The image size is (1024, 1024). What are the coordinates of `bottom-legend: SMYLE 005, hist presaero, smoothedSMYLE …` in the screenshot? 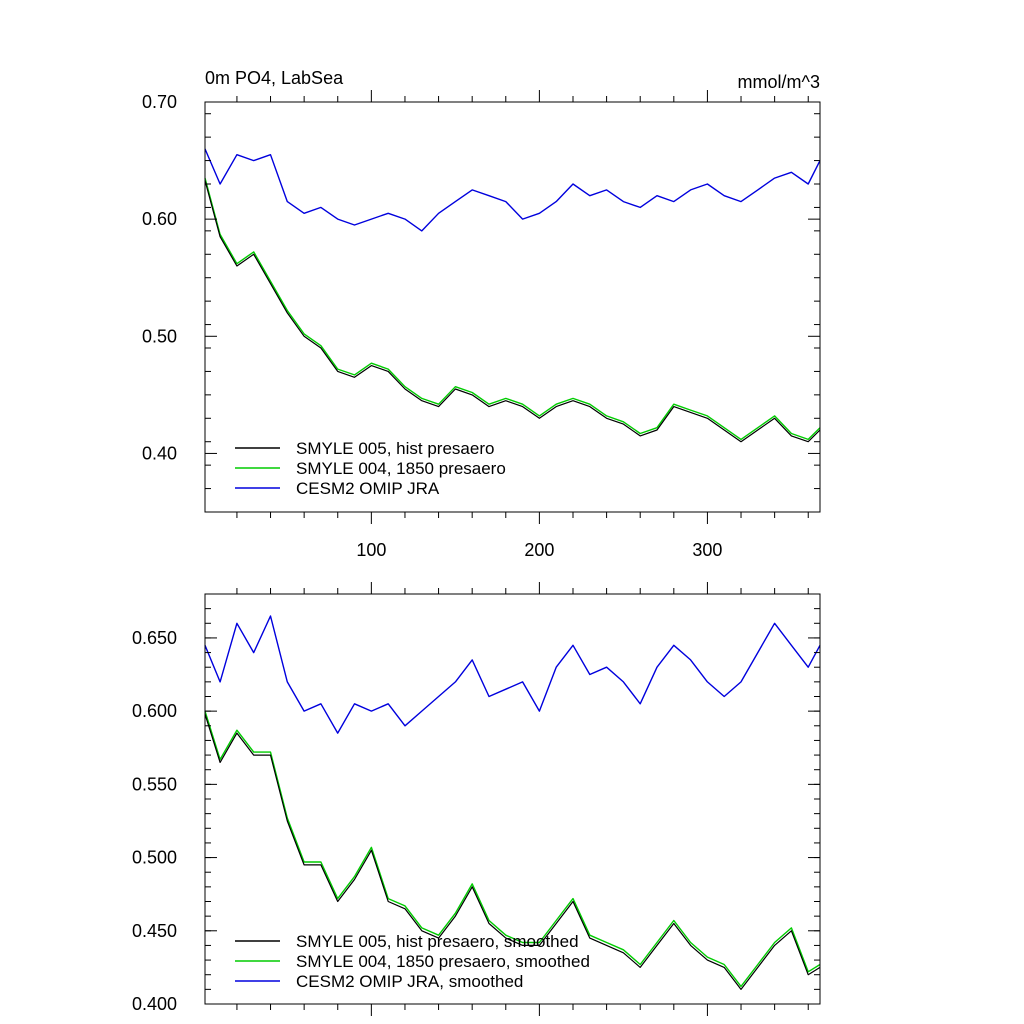 It's located at (412, 961).